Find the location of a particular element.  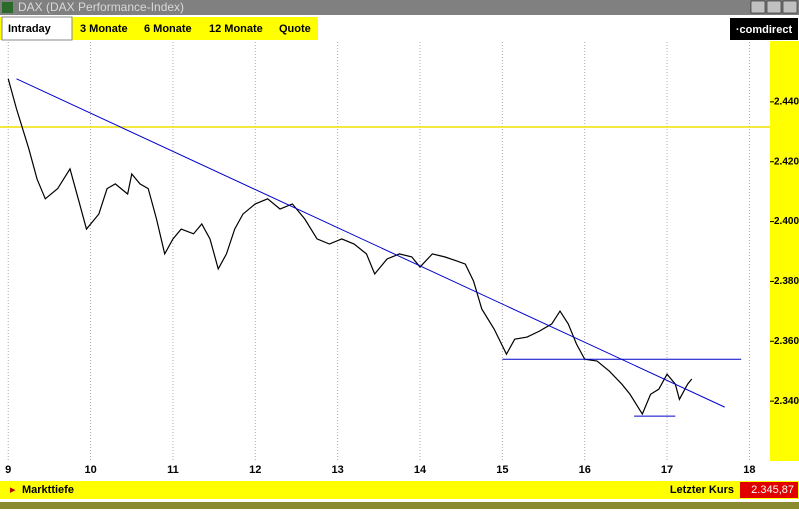

tab-strip is located at coordinates (159, 28).